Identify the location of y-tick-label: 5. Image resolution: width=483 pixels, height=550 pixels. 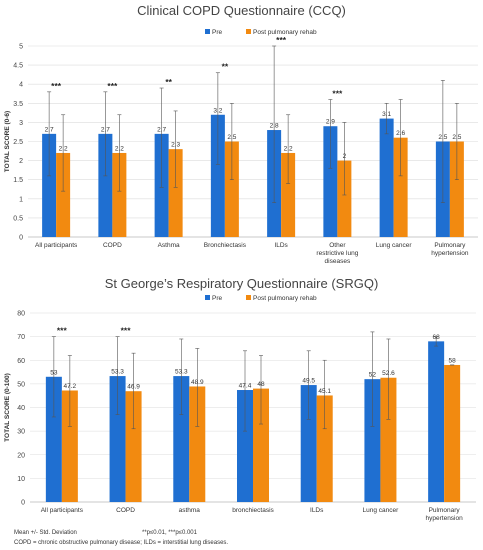
(21, 47).